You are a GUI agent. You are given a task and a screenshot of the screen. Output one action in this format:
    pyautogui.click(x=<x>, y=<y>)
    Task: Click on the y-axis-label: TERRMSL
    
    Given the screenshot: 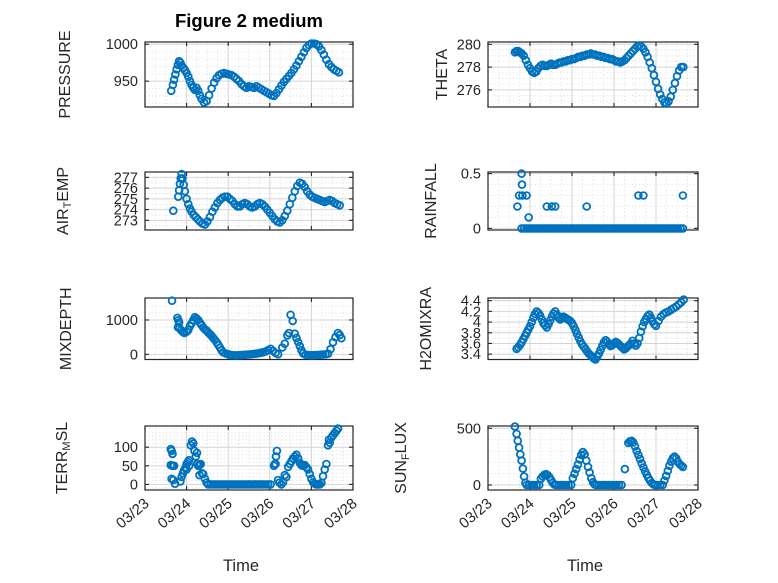 What is the action you would take?
    pyautogui.click(x=63, y=458)
    